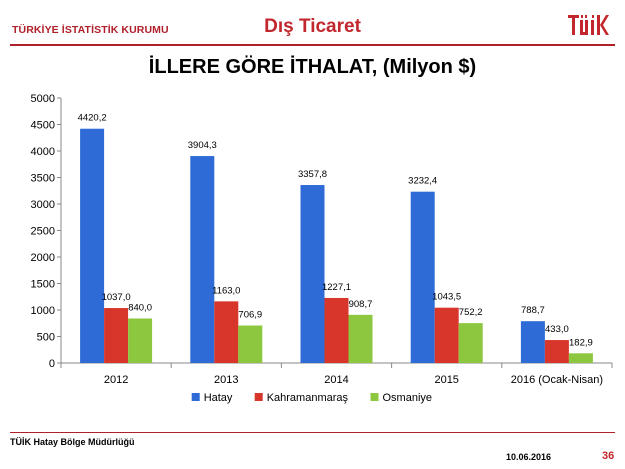 This screenshot has height=469, width=625. I want to click on data-label: 752,2, so click(471, 312).